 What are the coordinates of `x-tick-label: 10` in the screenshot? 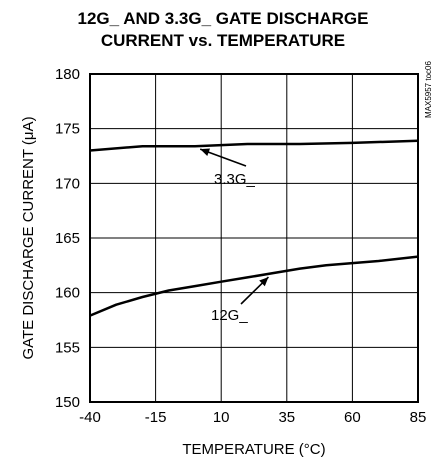 It's located at (221, 417).